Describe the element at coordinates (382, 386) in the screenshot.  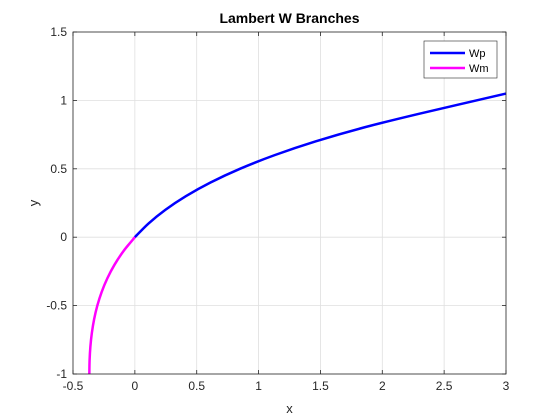
I see `x-tick-label: 2` at that location.